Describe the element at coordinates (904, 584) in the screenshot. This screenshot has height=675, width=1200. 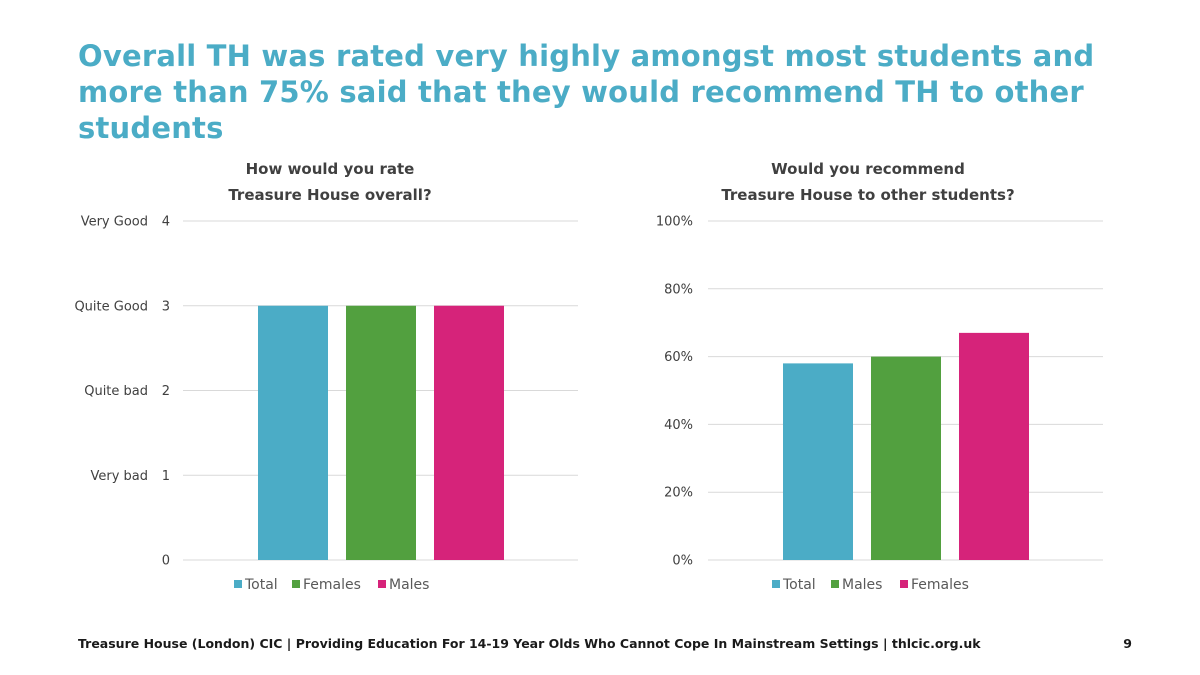
I see `chart2-legend-swatch-females` at that location.